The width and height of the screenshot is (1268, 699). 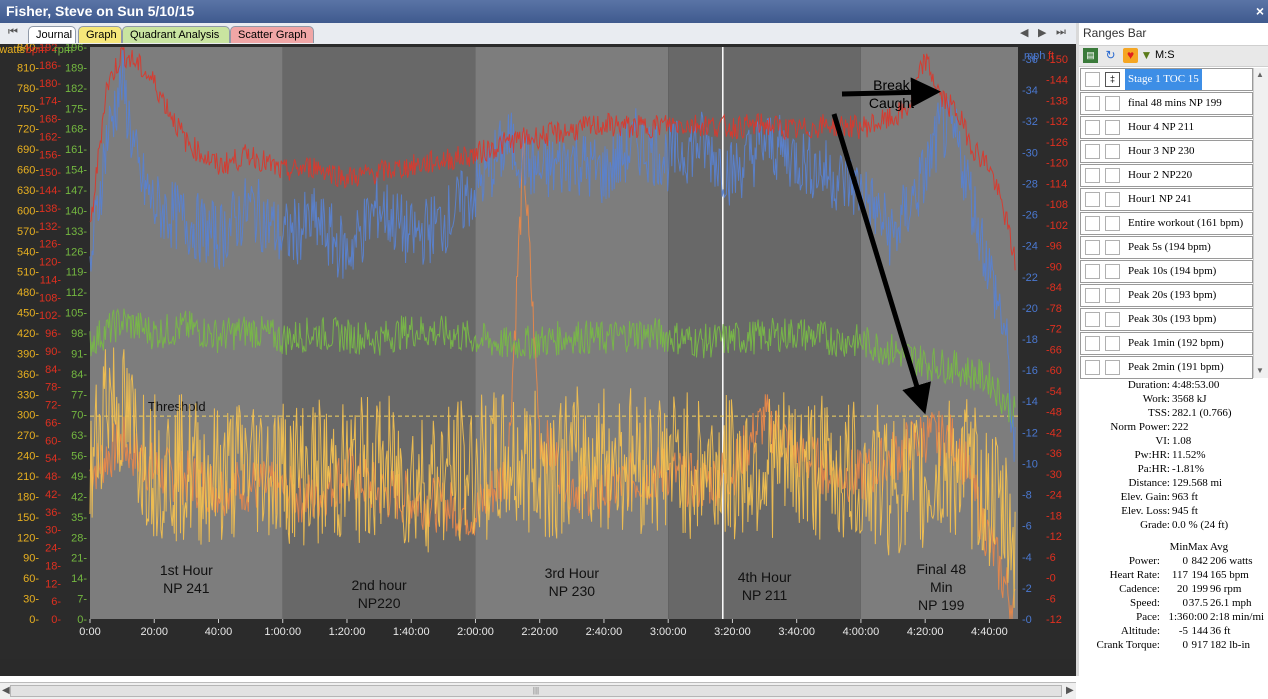 What do you see at coordinates (1145, 603) in the screenshot?
I see `mma-label: Speed:` at bounding box center [1145, 603].